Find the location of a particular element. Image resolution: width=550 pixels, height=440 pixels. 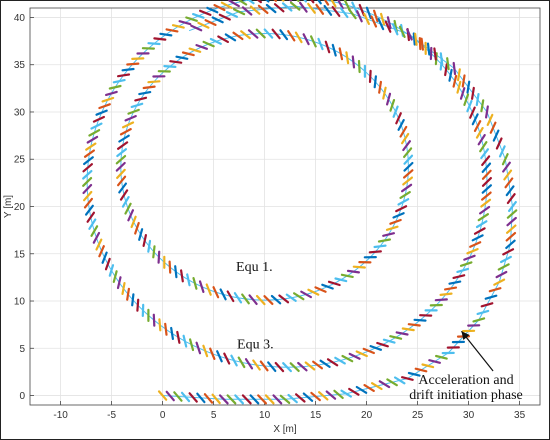

annotation-phase-line1: Acceleration and is located at coordinates (465, 380).